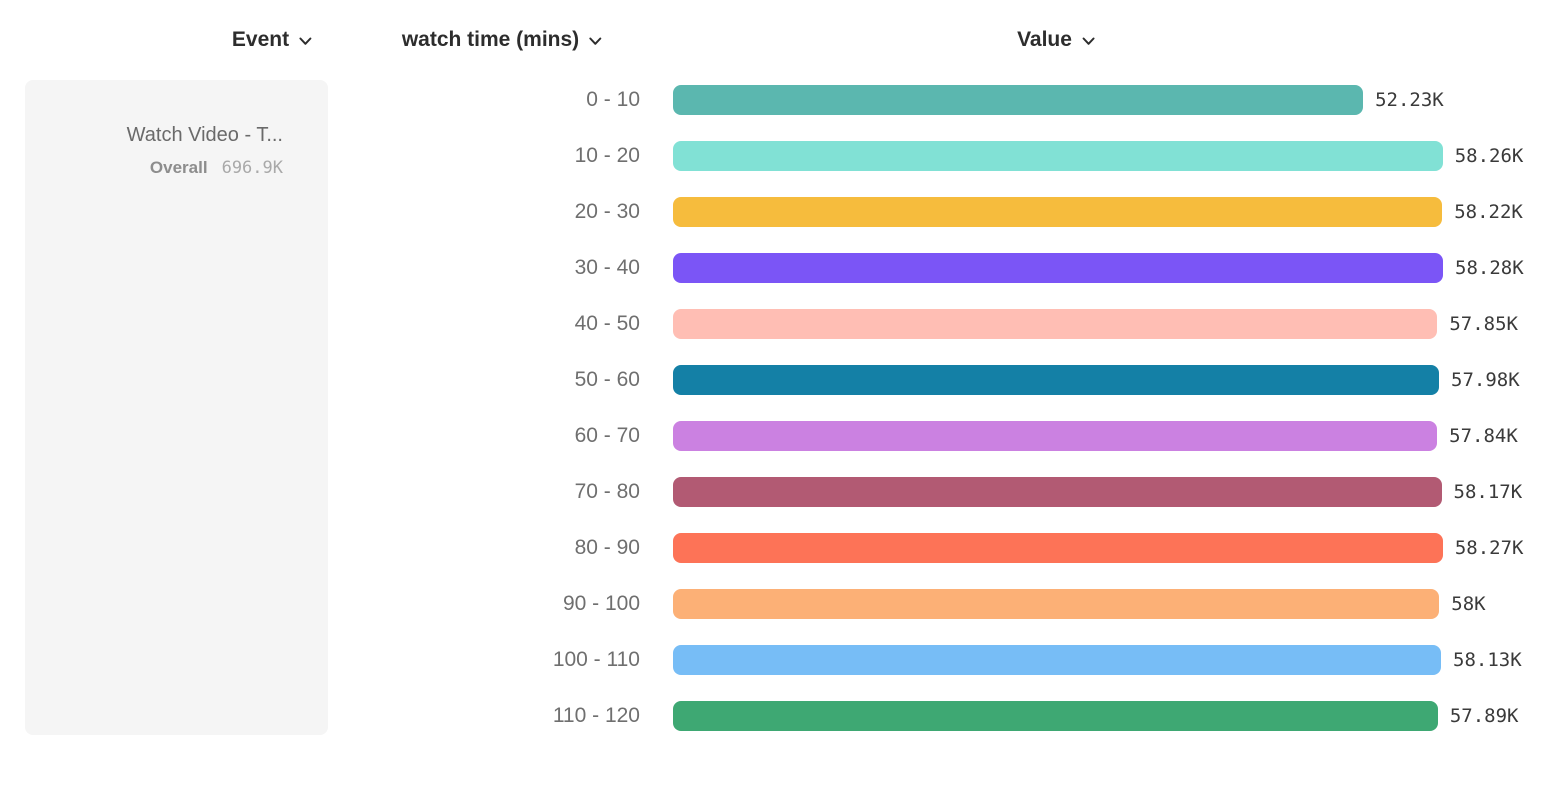 The width and height of the screenshot is (1568, 790). I want to click on bar-track: 58.22K, so click(1098, 212).